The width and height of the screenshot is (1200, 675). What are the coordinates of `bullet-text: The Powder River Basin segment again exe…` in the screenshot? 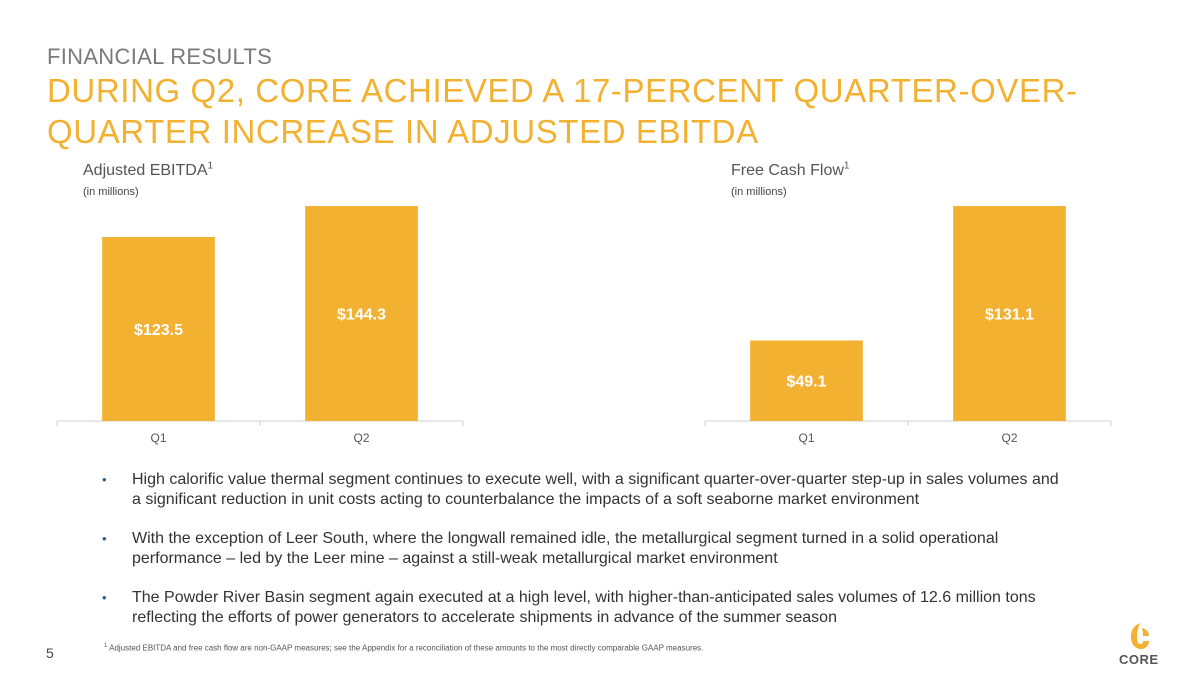 It's located at (584, 607).